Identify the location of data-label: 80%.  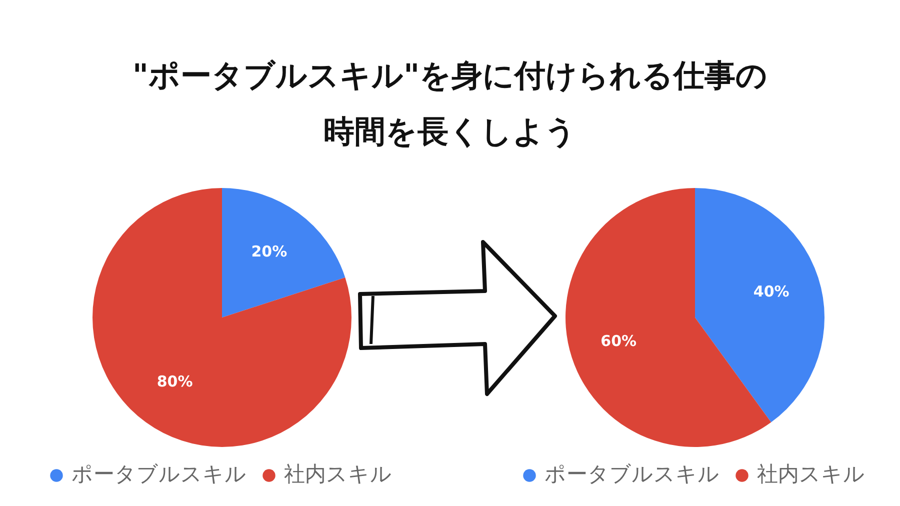
(174, 381).